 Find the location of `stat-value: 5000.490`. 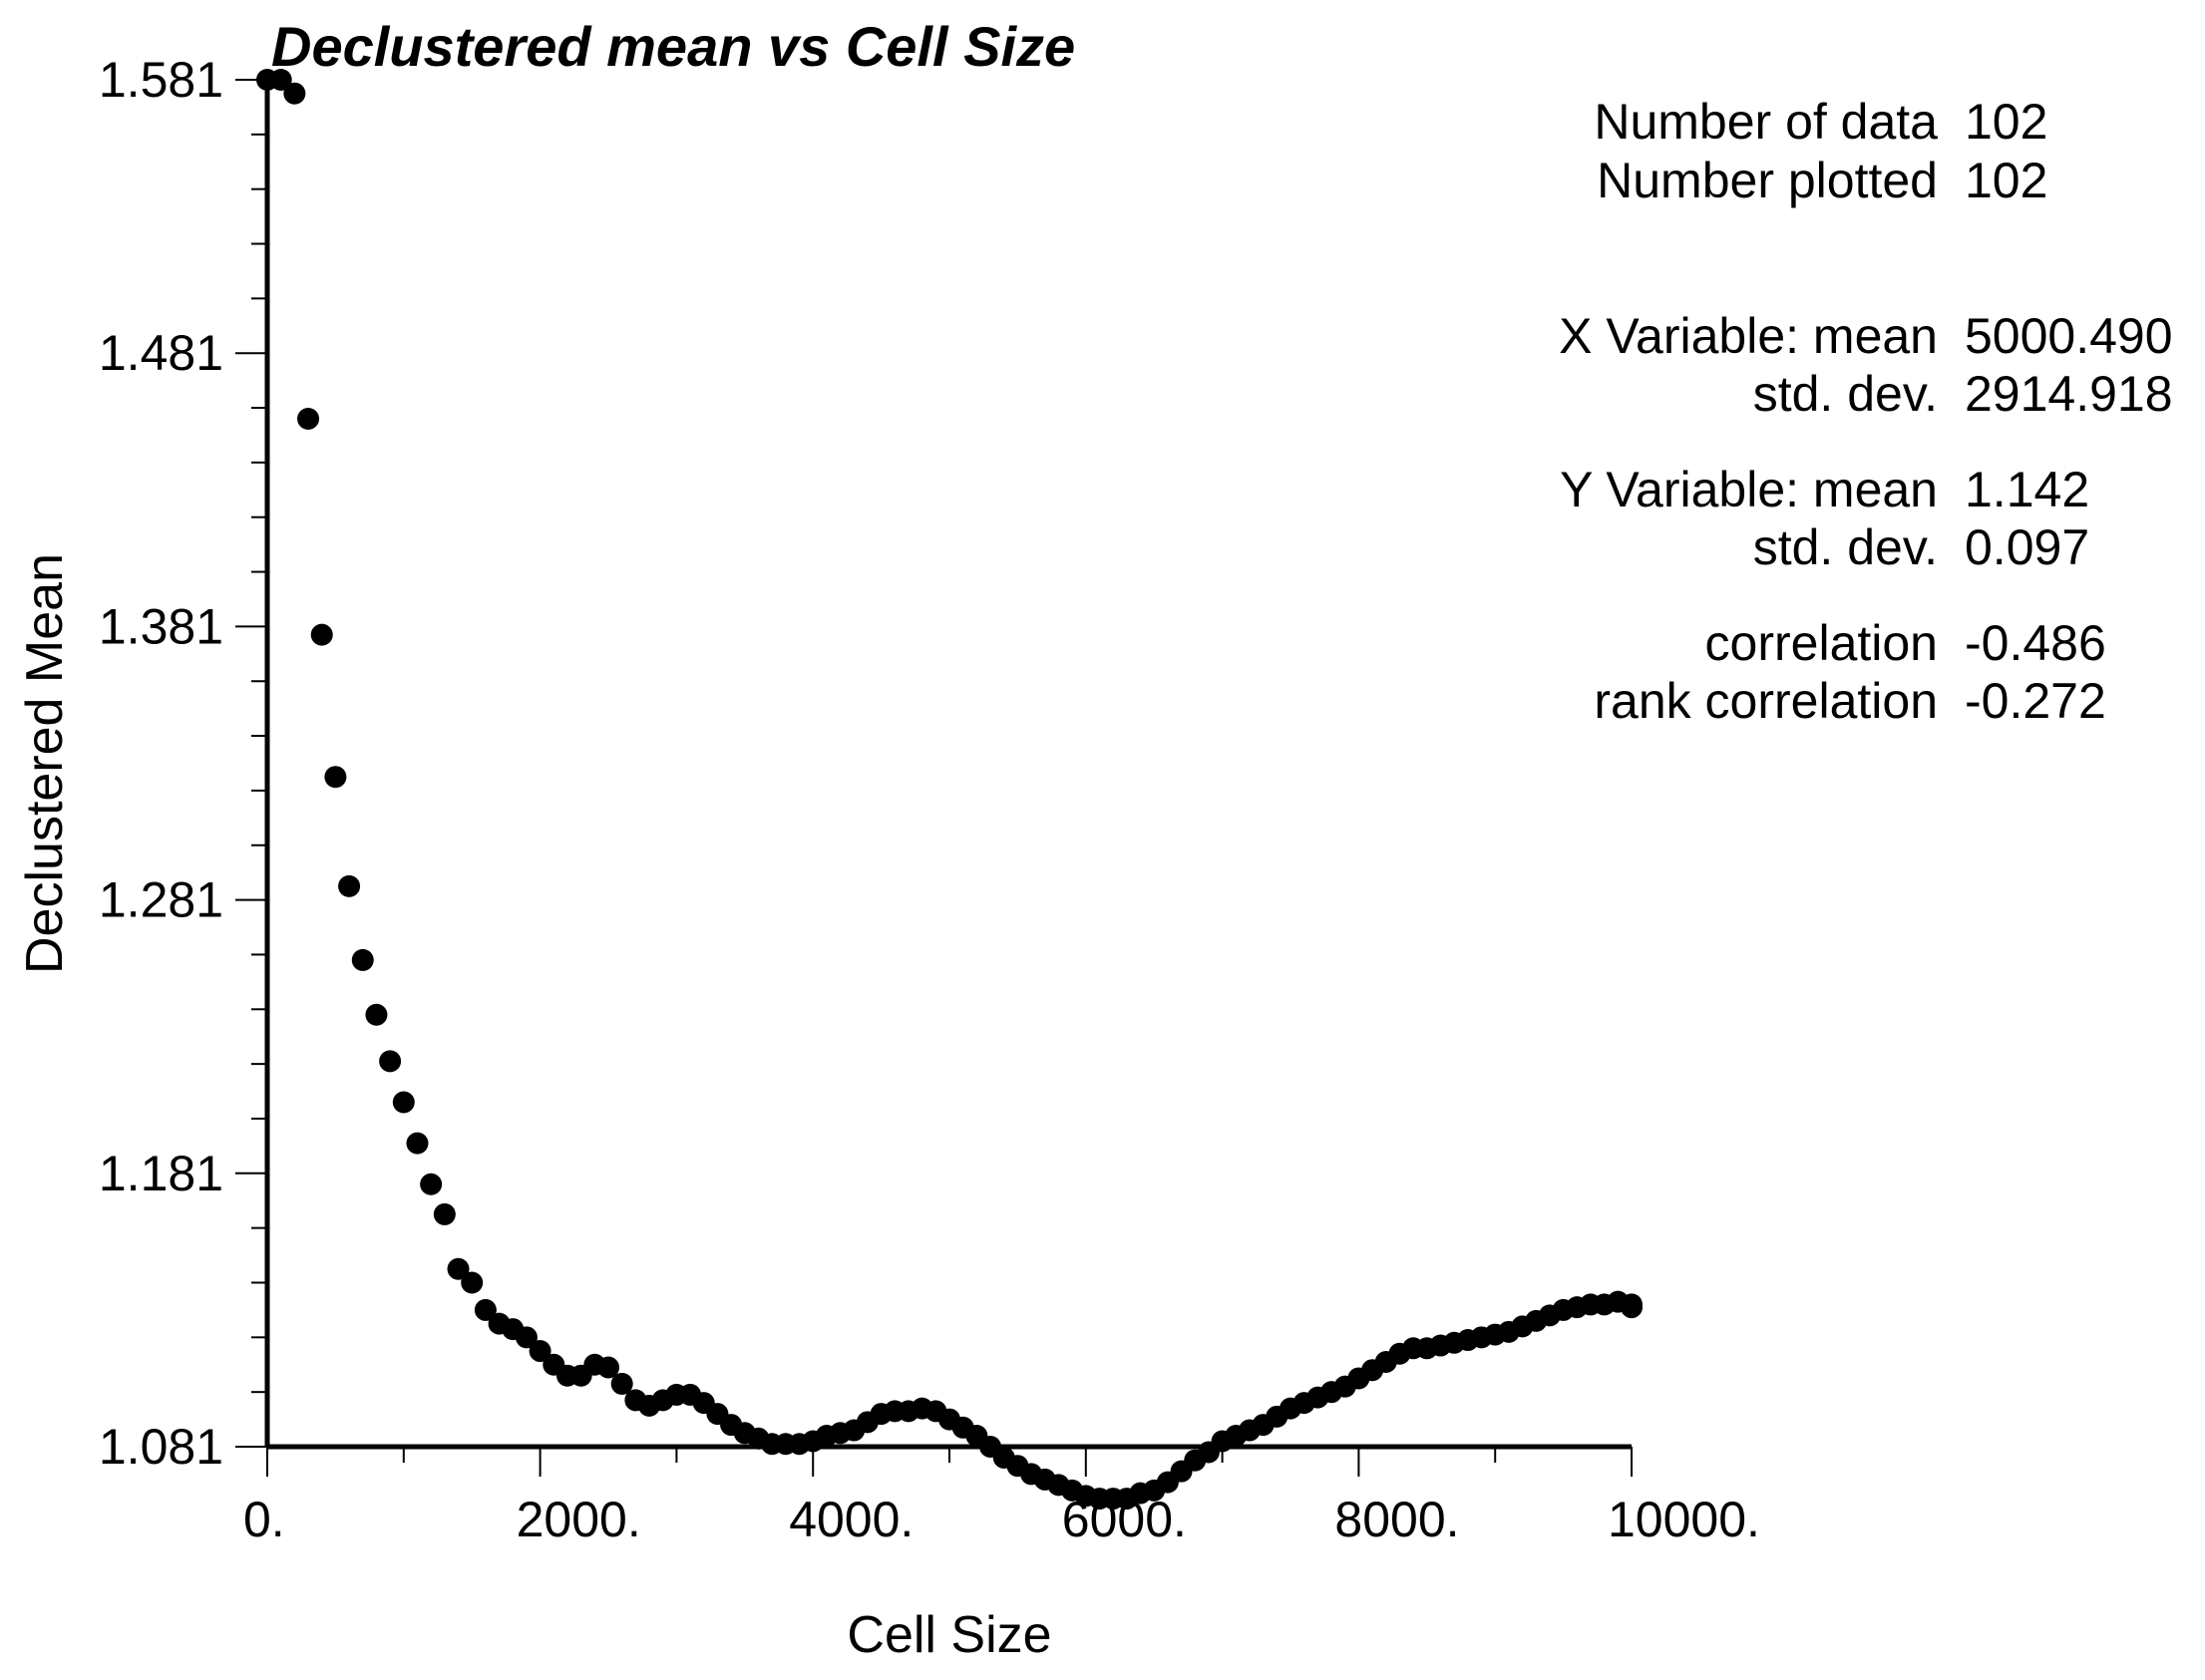

stat-value: 5000.490 is located at coordinates (2069, 336).